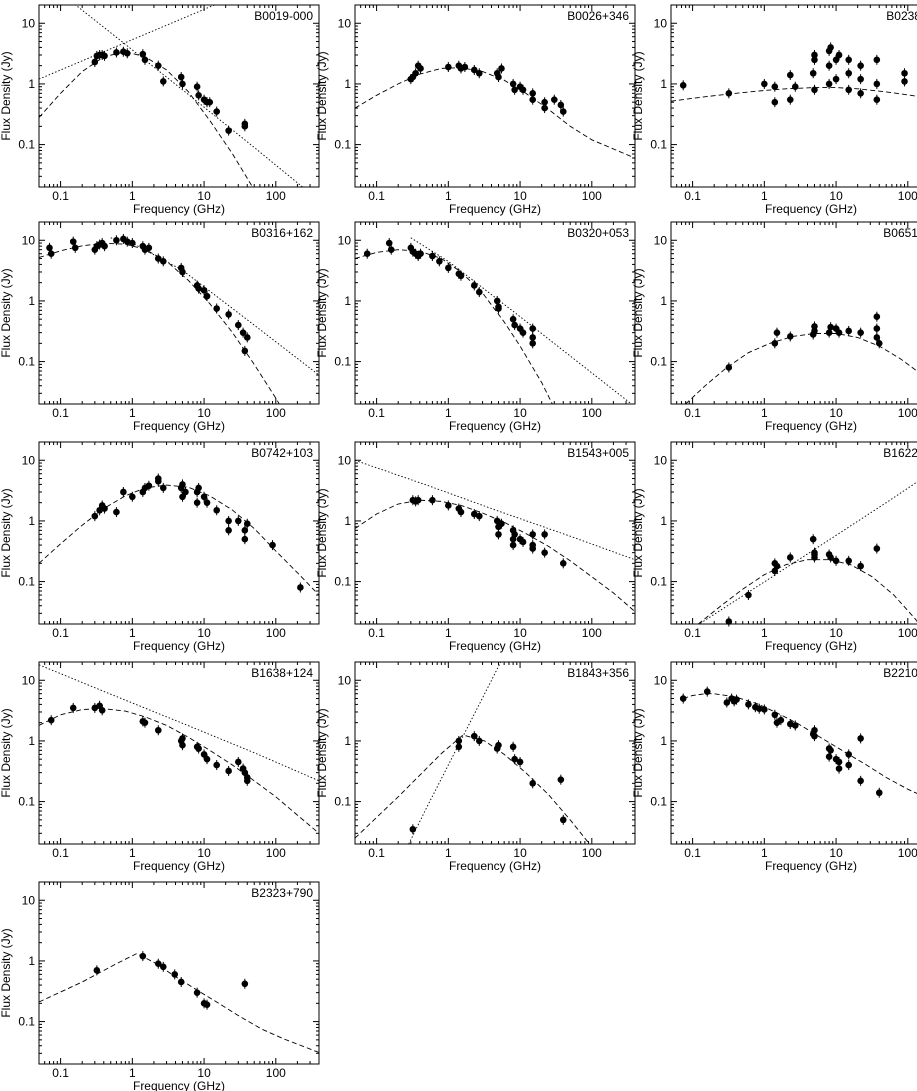 The height and width of the screenshot is (1091, 917). I want to click on x-tick-label: 1, so click(132, 853).